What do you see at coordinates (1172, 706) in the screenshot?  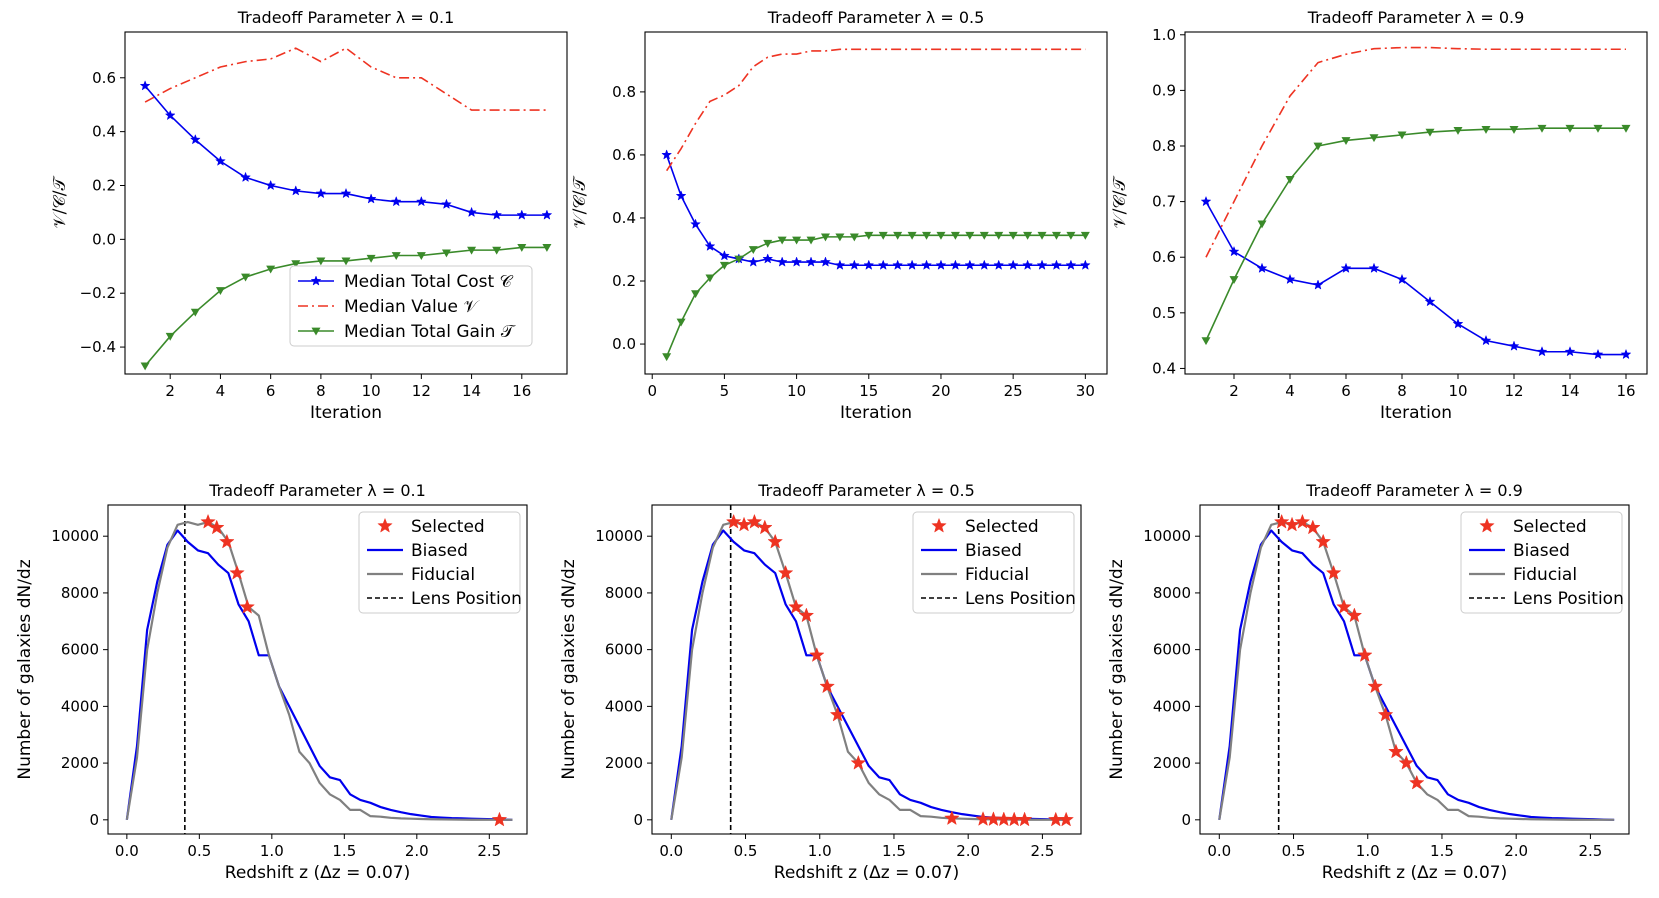 I see `y-tick-label: 4000` at bounding box center [1172, 706].